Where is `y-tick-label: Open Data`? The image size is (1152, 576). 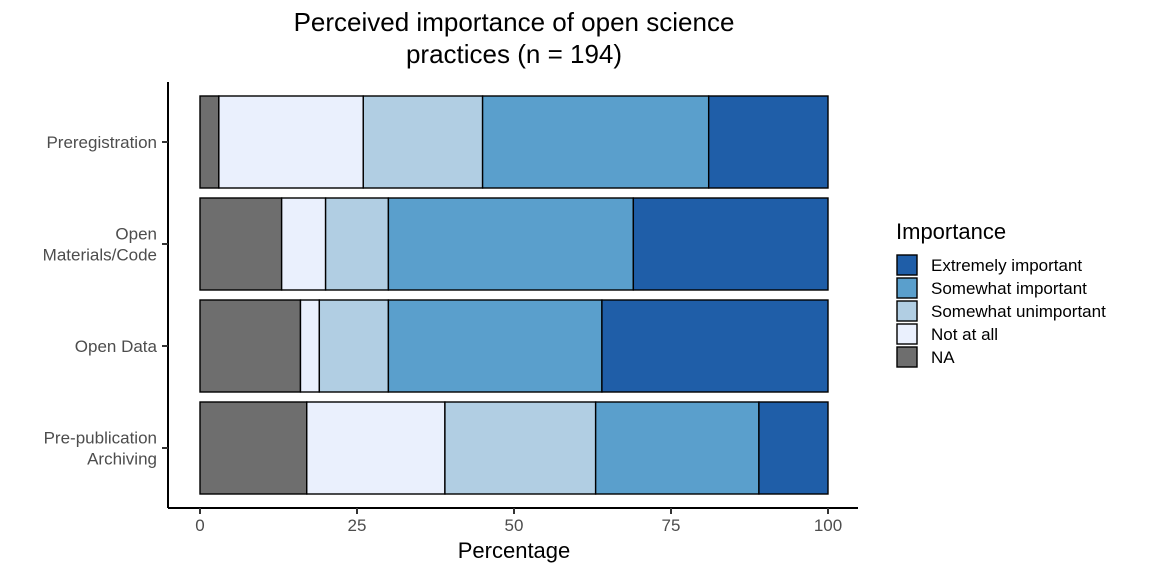 y-tick-label: Open Data is located at coordinates (116, 346).